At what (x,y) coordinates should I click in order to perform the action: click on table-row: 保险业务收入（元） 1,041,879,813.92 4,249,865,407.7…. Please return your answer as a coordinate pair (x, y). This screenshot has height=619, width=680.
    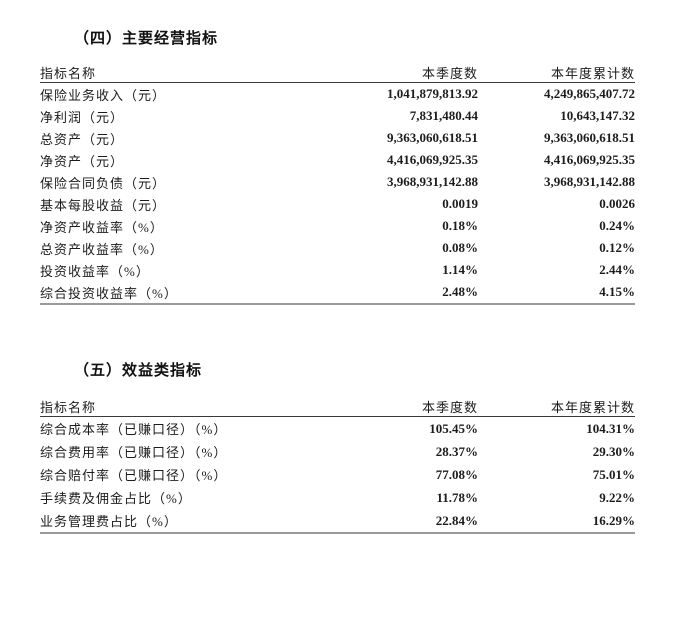
    Looking at the image, I should click on (337, 94).